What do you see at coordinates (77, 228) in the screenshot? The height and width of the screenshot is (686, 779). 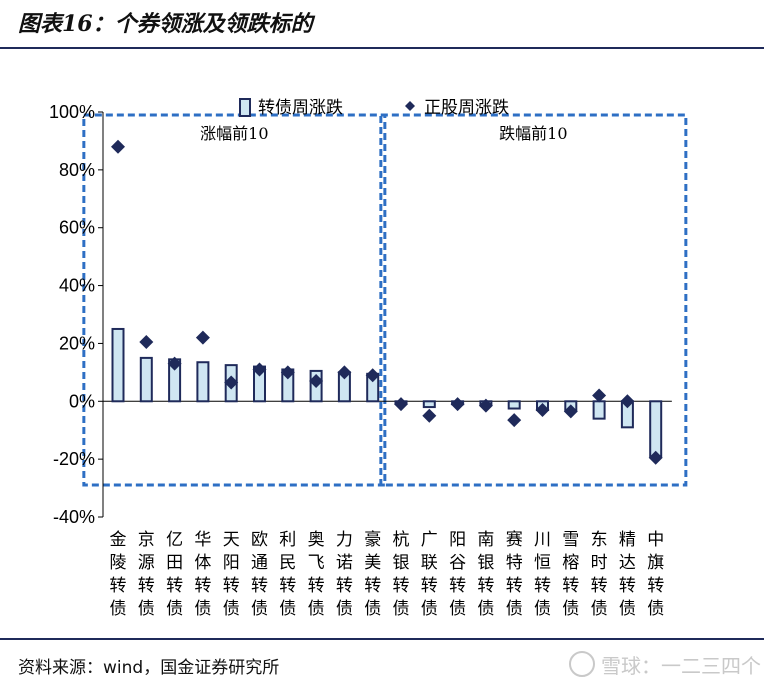 I see `y-tick-label: 60%` at bounding box center [77, 228].